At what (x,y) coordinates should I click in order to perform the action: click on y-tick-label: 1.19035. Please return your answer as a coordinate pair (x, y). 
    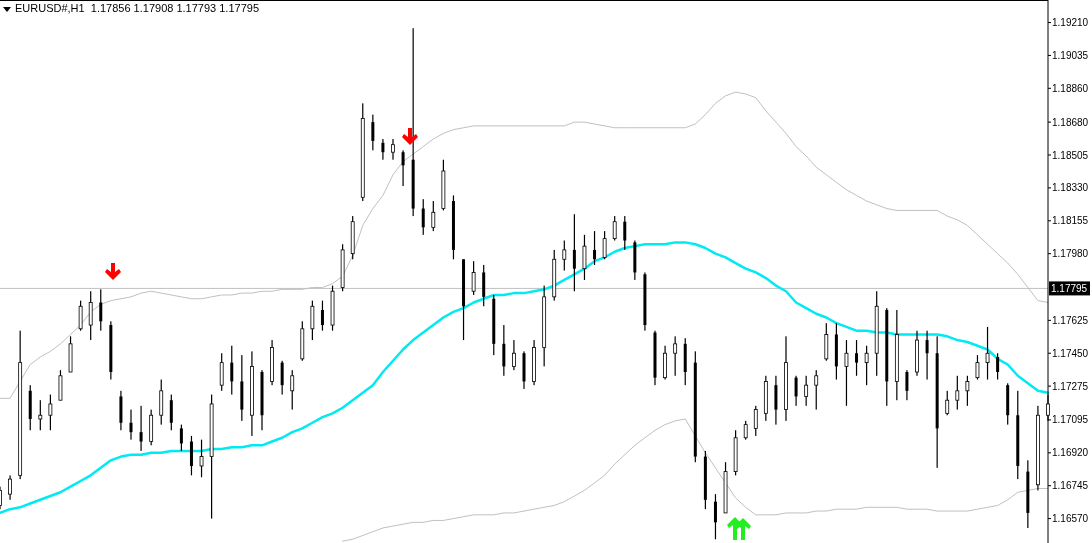
    Looking at the image, I should click on (1070, 55).